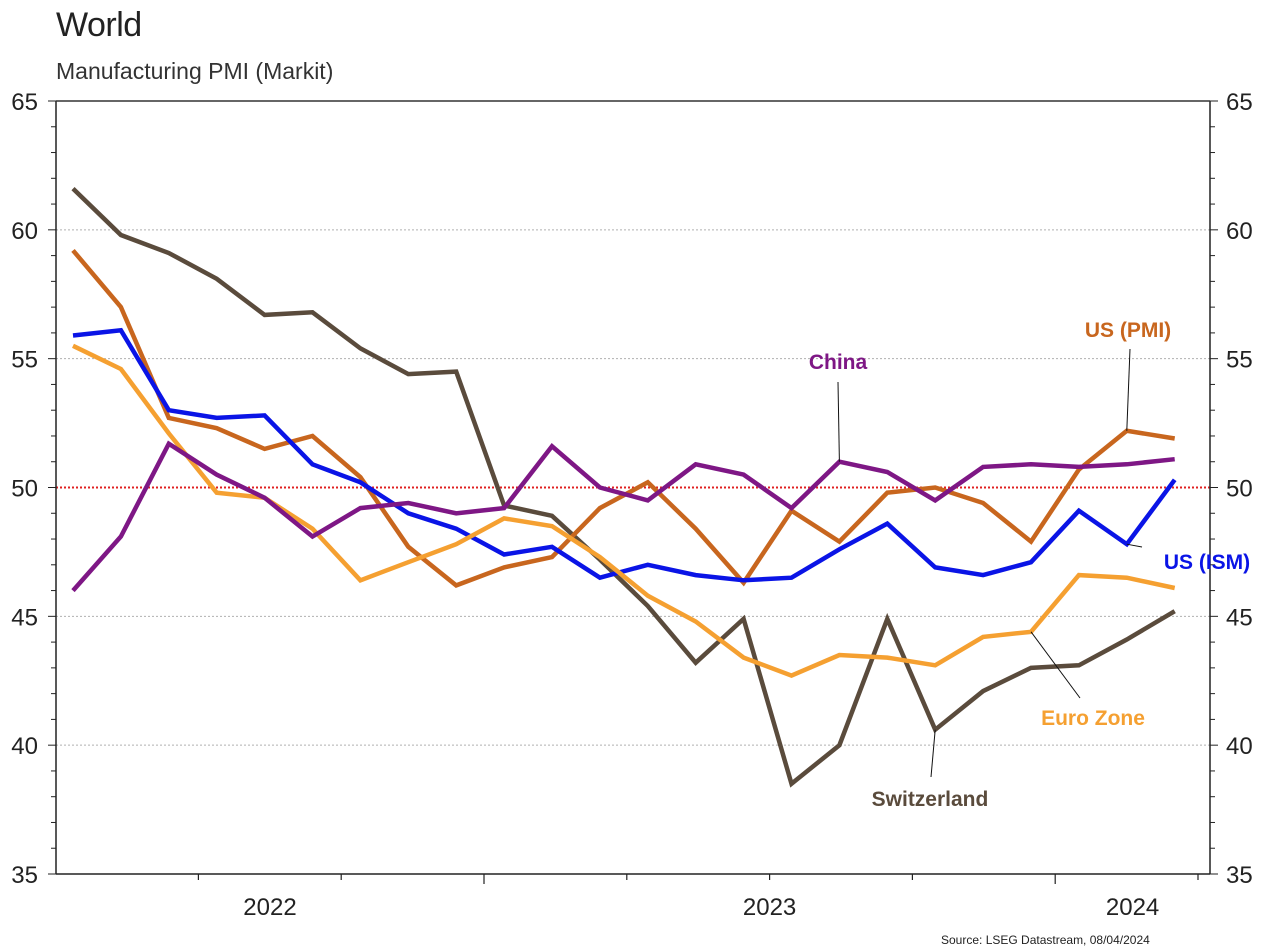 Image resolution: width=1263 pixels, height=951 pixels. What do you see at coordinates (269, 907) in the screenshot?
I see `x-tick-label: 2022` at bounding box center [269, 907].